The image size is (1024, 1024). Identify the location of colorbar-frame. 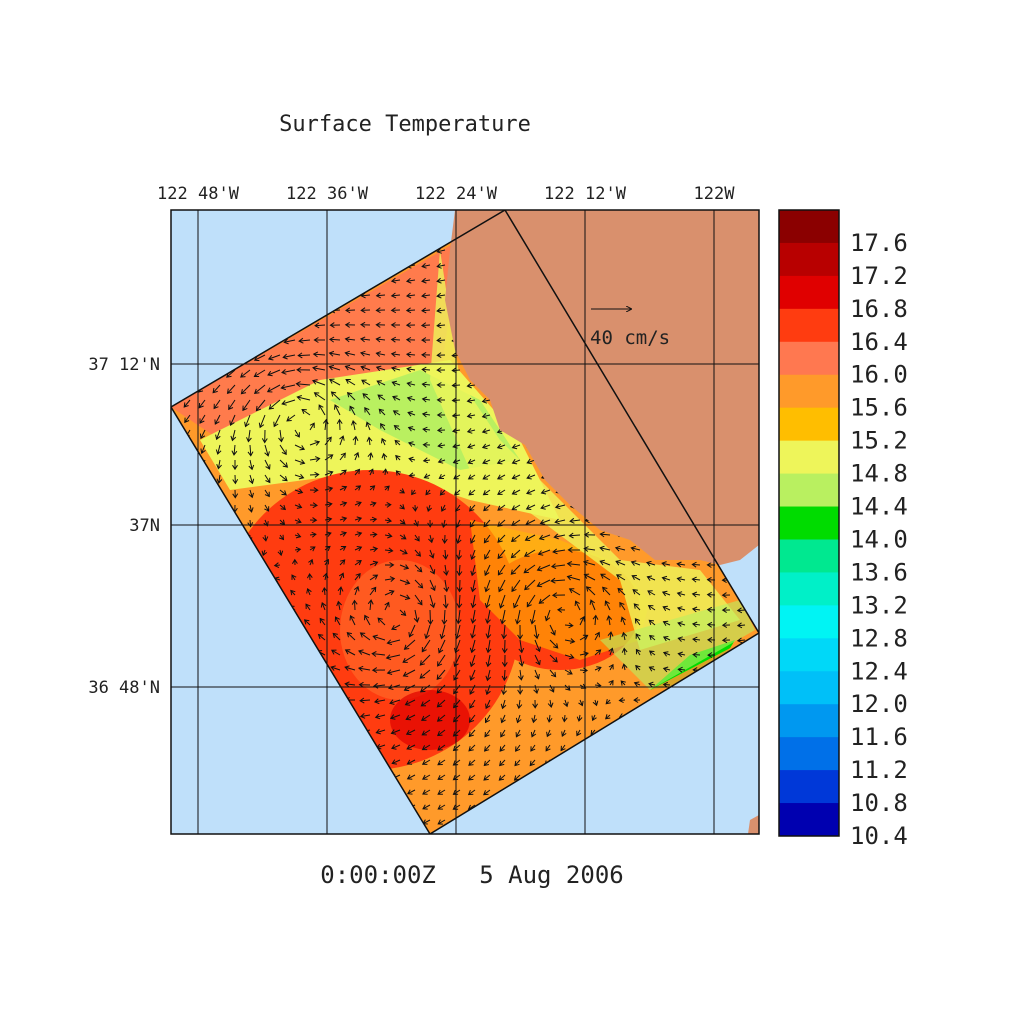
(809, 523).